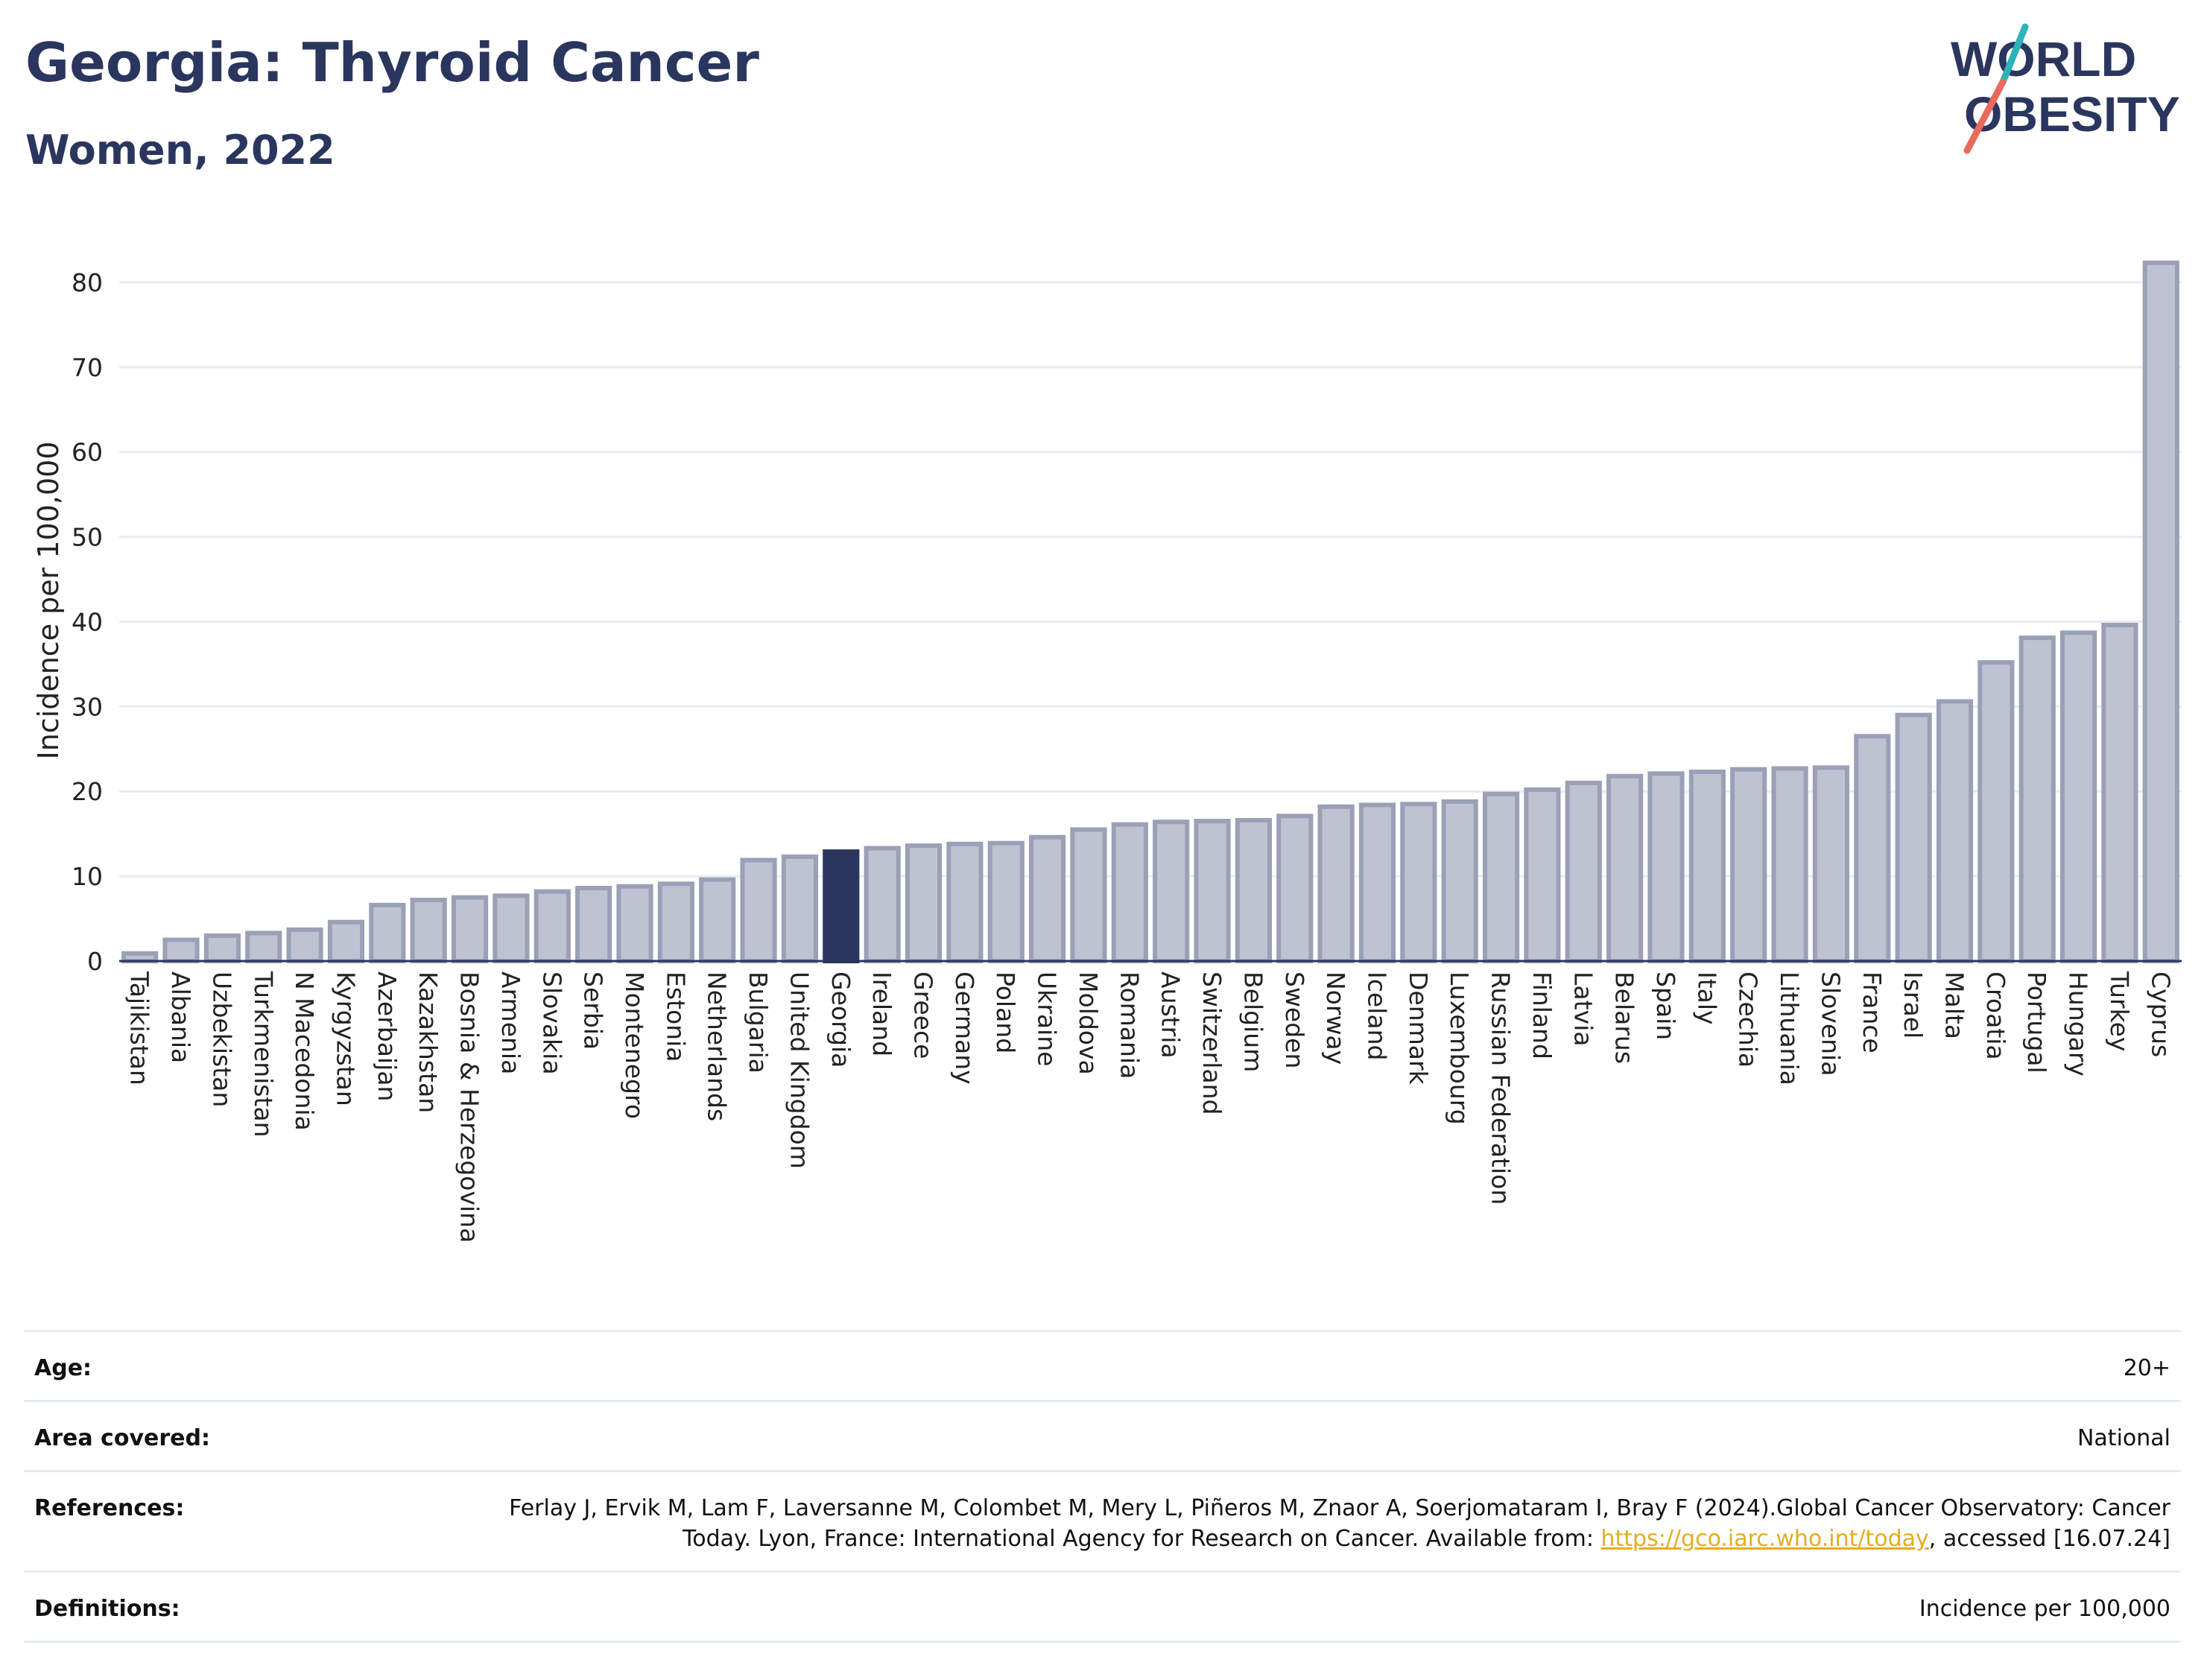 The width and height of the screenshot is (2204, 1680). What do you see at coordinates (180, 150) in the screenshot?
I see `chart-subtitle: Women, 2022` at bounding box center [180, 150].